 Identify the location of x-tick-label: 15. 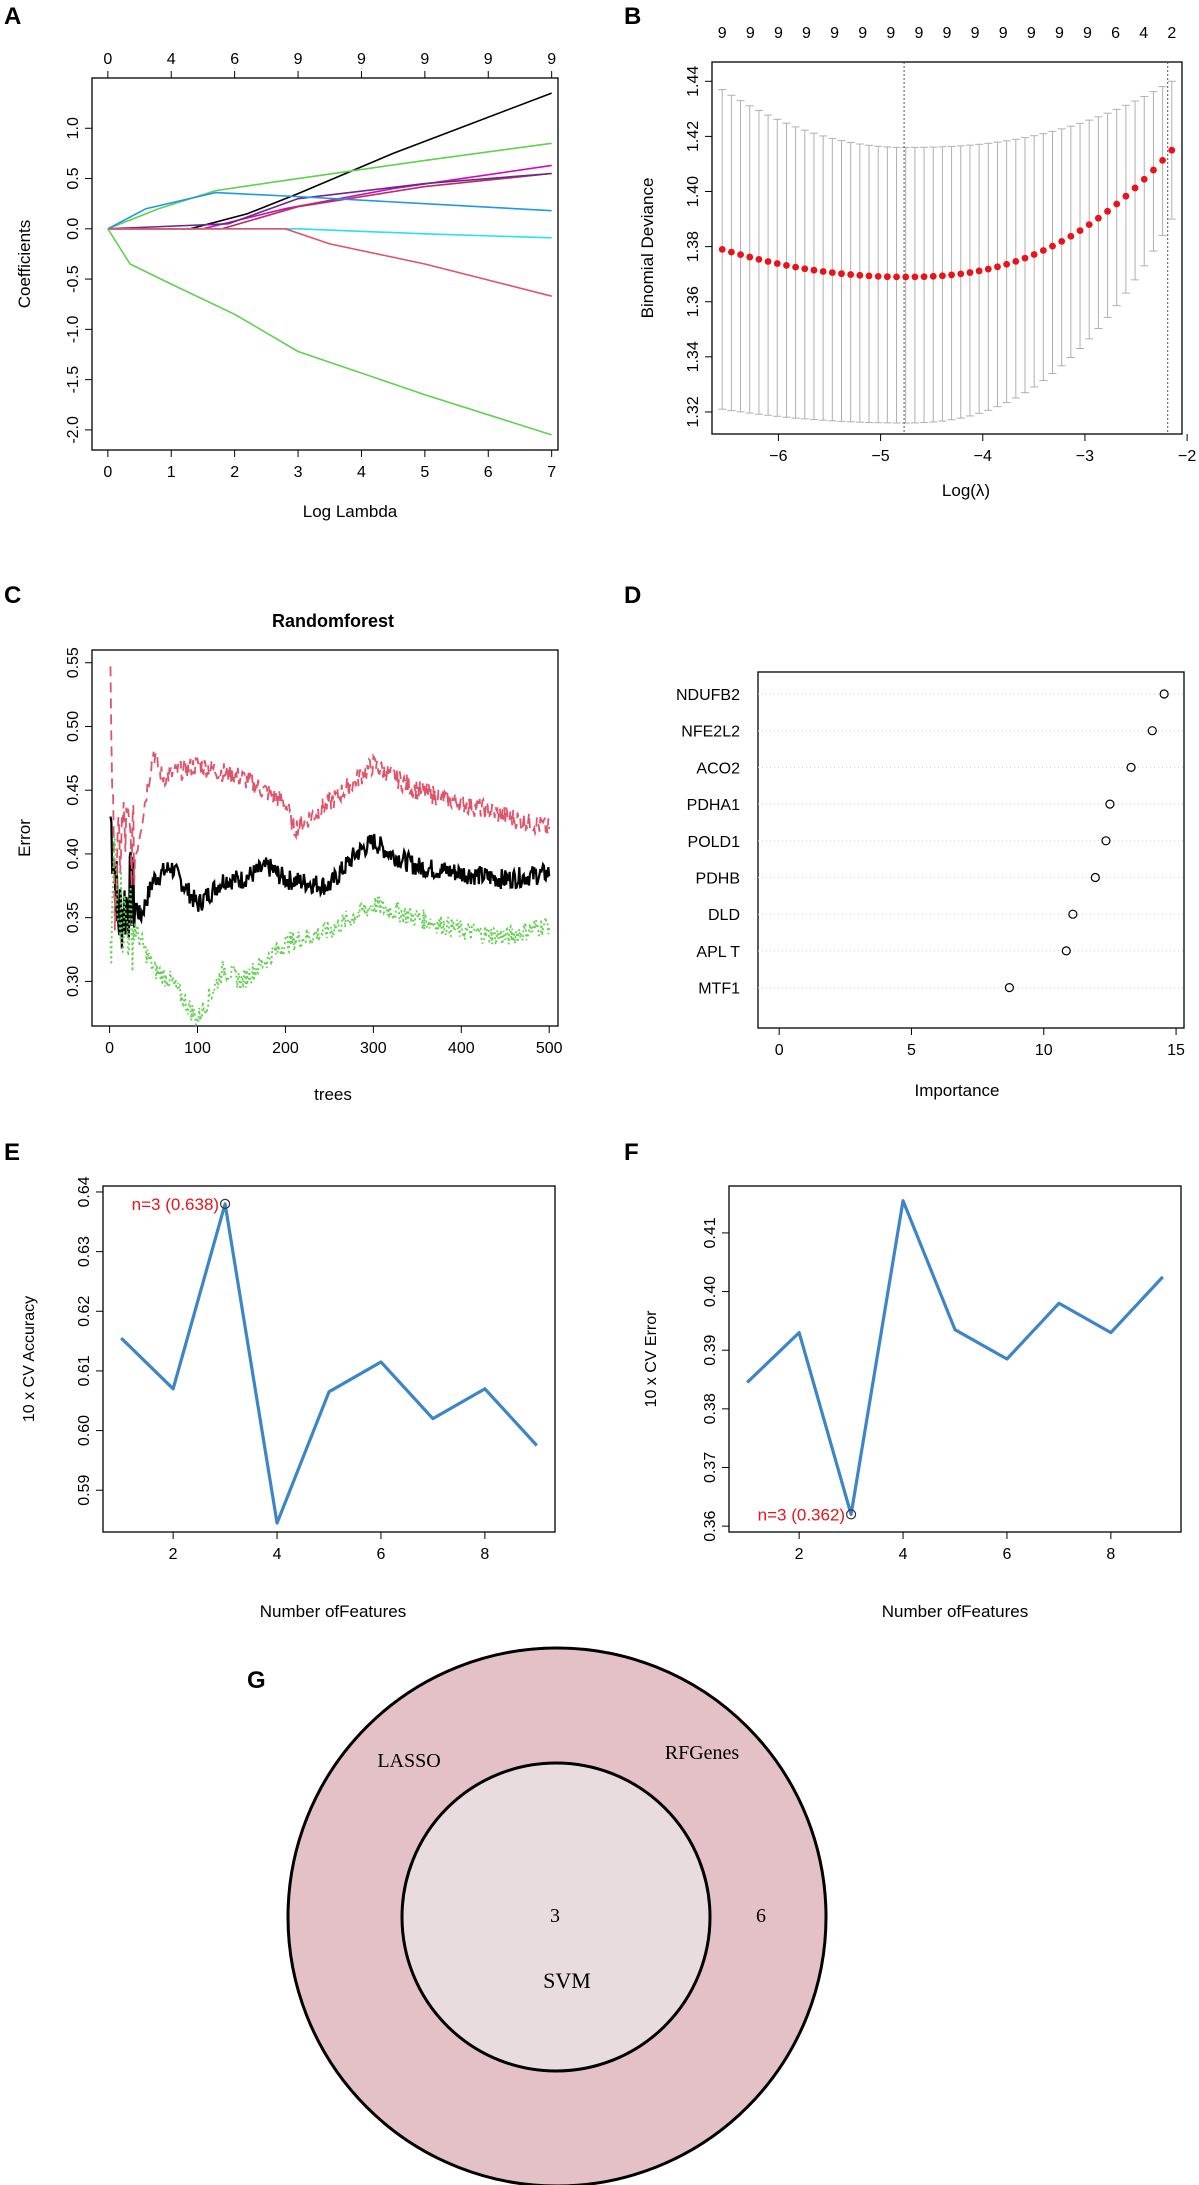
(1176, 1050).